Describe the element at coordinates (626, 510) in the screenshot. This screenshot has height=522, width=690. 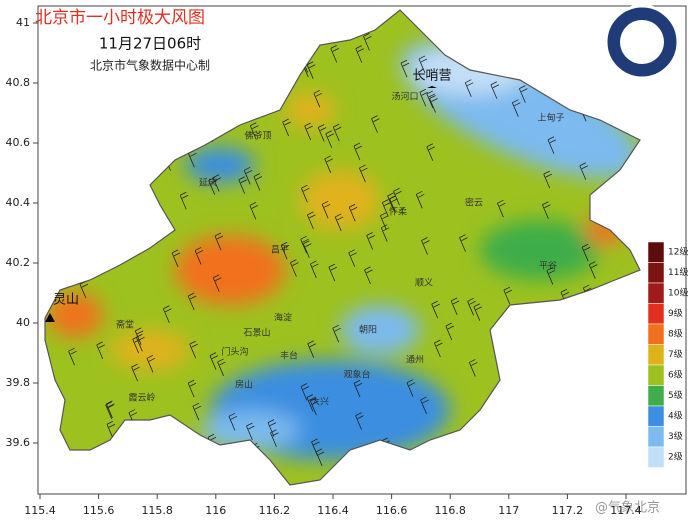
I see `x-tick-label: 117.4` at that location.